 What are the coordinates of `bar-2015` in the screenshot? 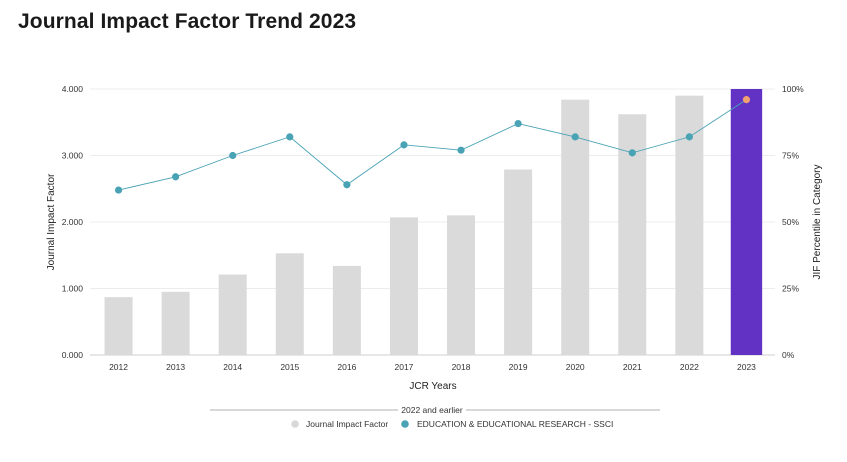 It's located at (289, 304).